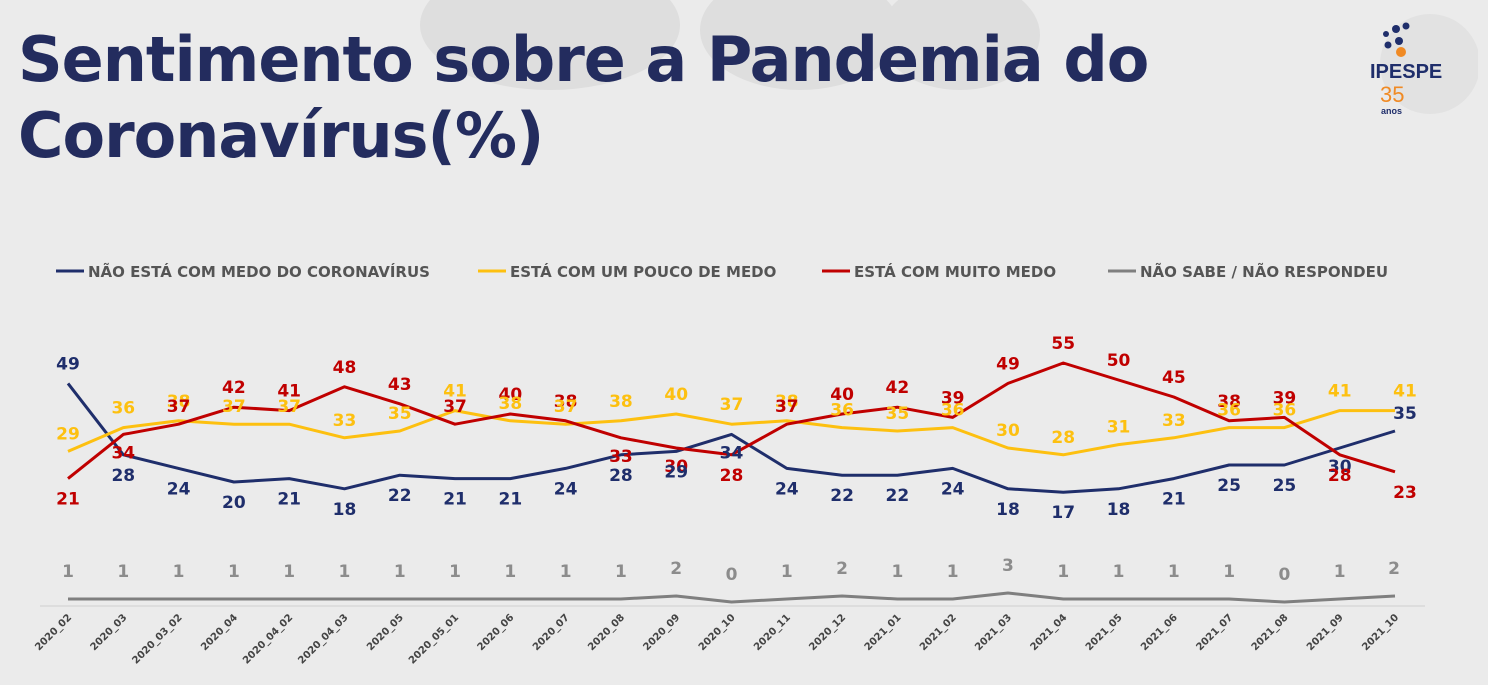 This screenshot has width=1488, height=685. What do you see at coordinates (53, 632) in the screenshot?
I see `x-tick-label: 2020_02` at bounding box center [53, 632].